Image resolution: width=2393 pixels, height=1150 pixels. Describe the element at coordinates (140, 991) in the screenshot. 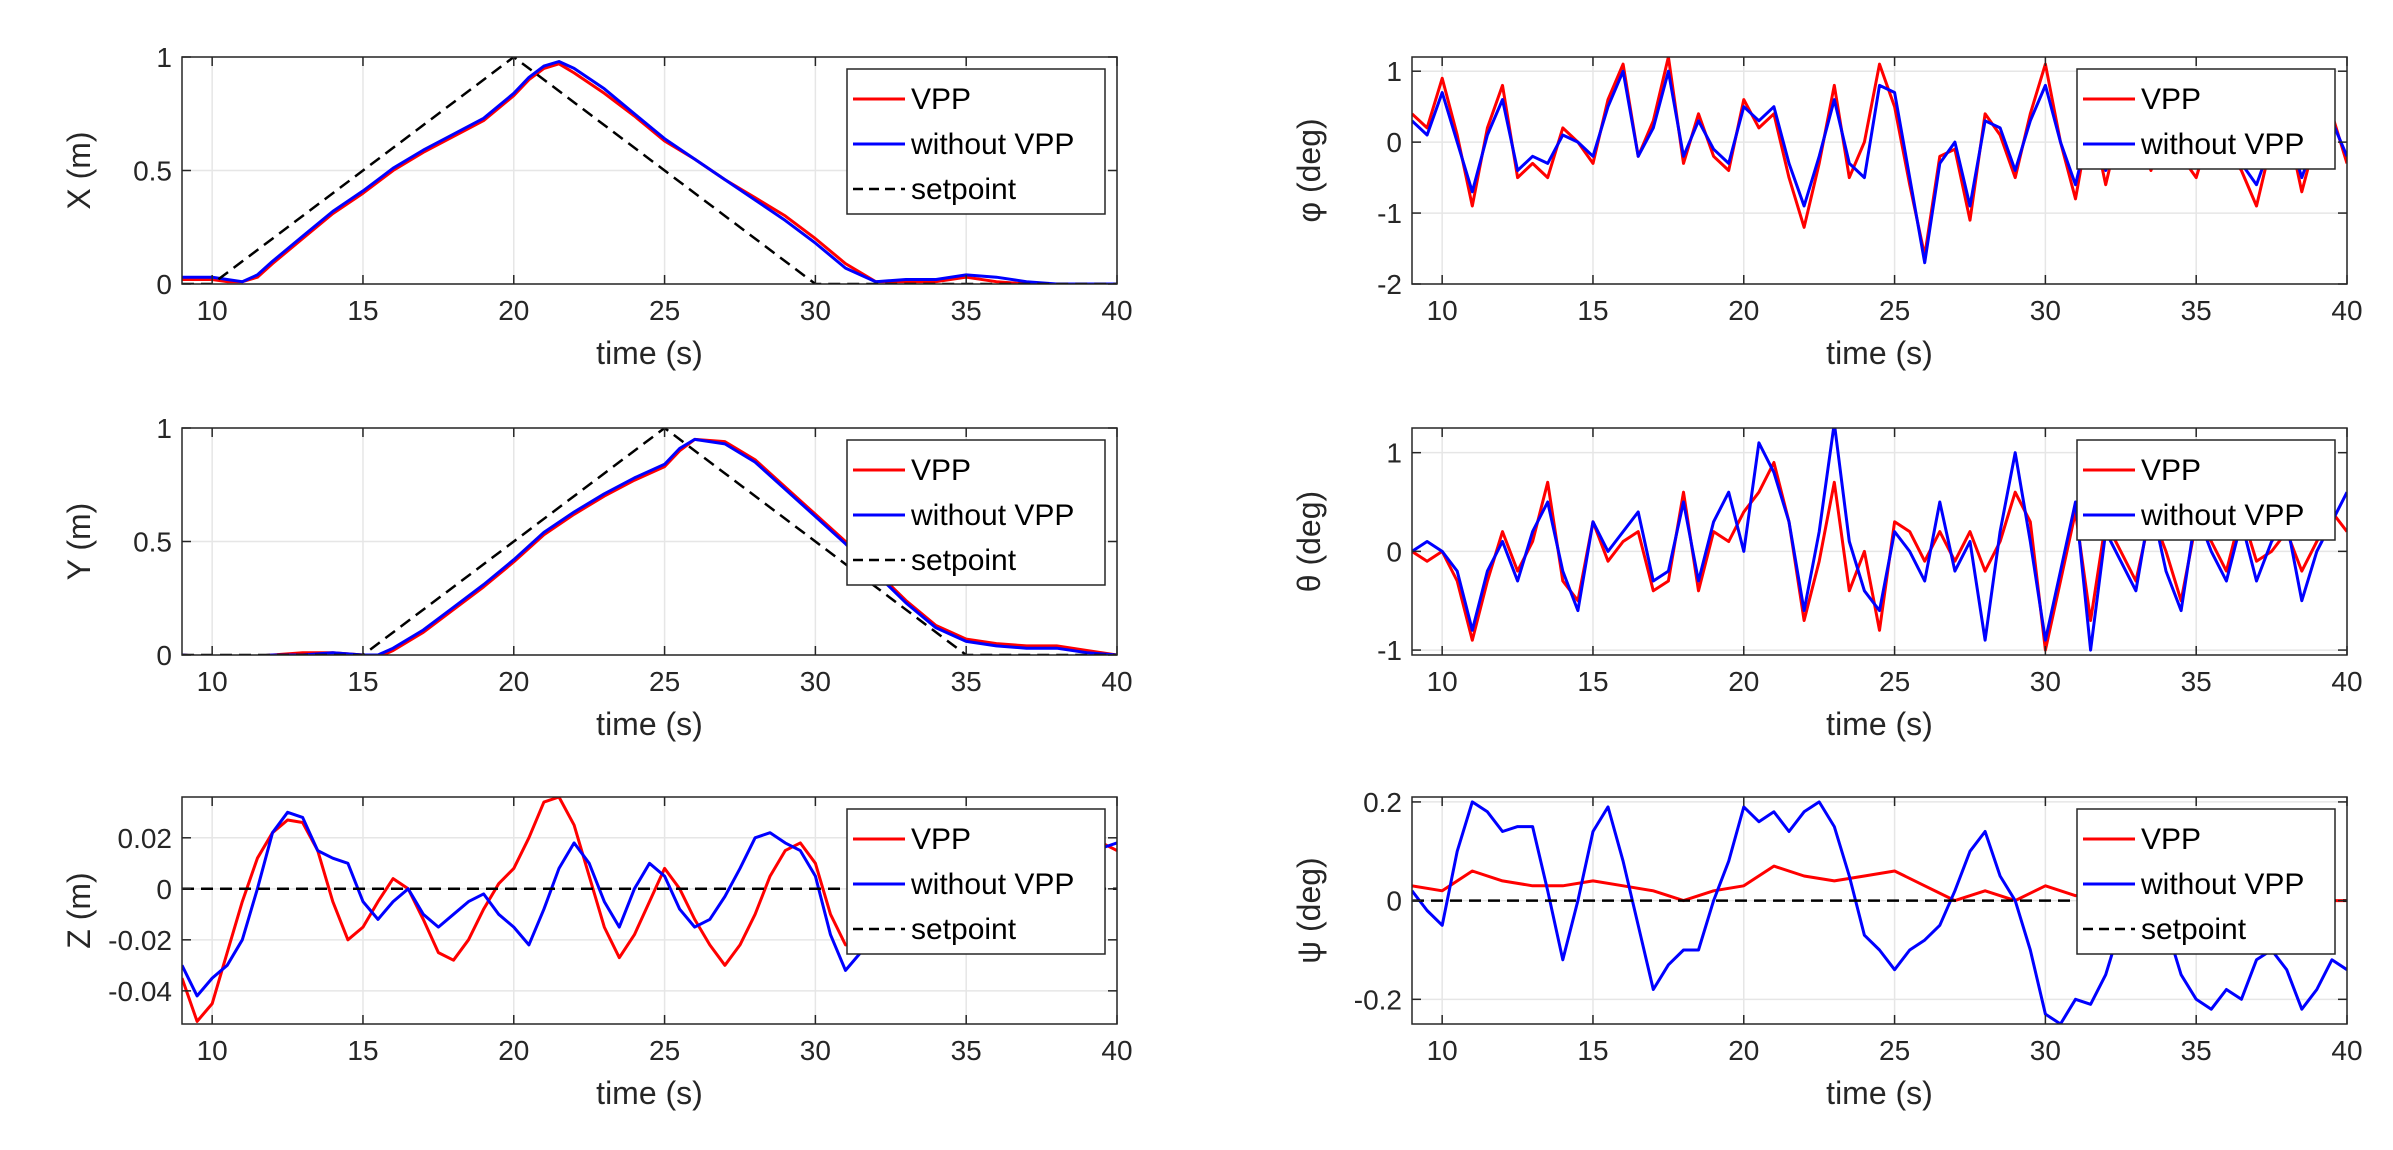

I see `y-tick-label: -0.04` at that location.